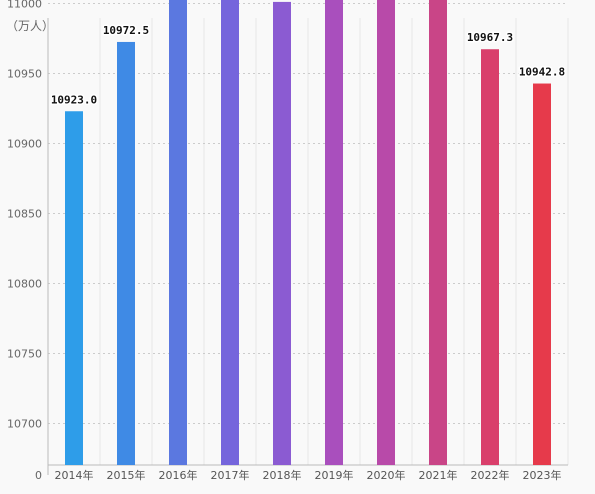  I want to click on y-tick-label: 0, so click(38, 475).